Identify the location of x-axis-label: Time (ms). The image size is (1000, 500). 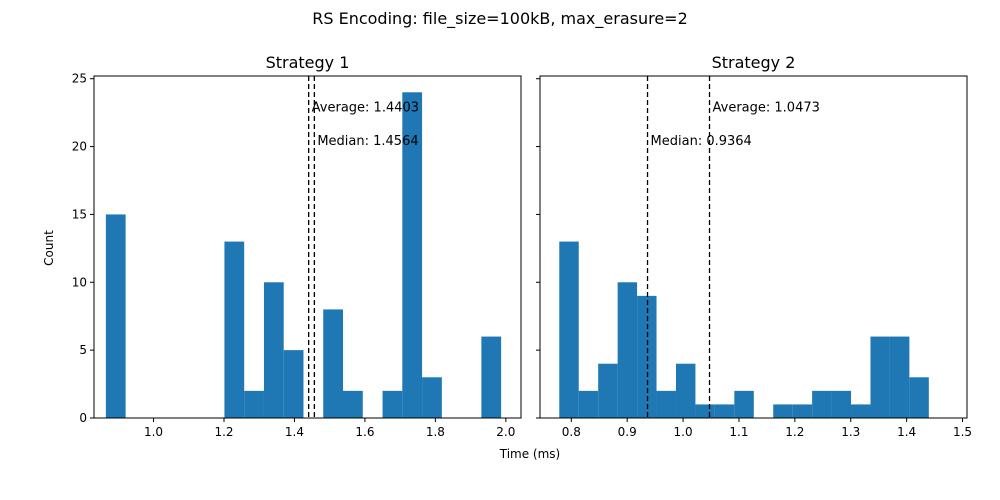
(530, 454).